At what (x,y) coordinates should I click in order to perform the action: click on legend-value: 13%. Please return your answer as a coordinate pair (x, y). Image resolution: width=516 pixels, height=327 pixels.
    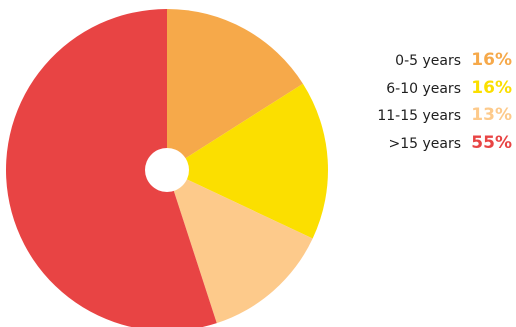
    Looking at the image, I should click on (491, 115).